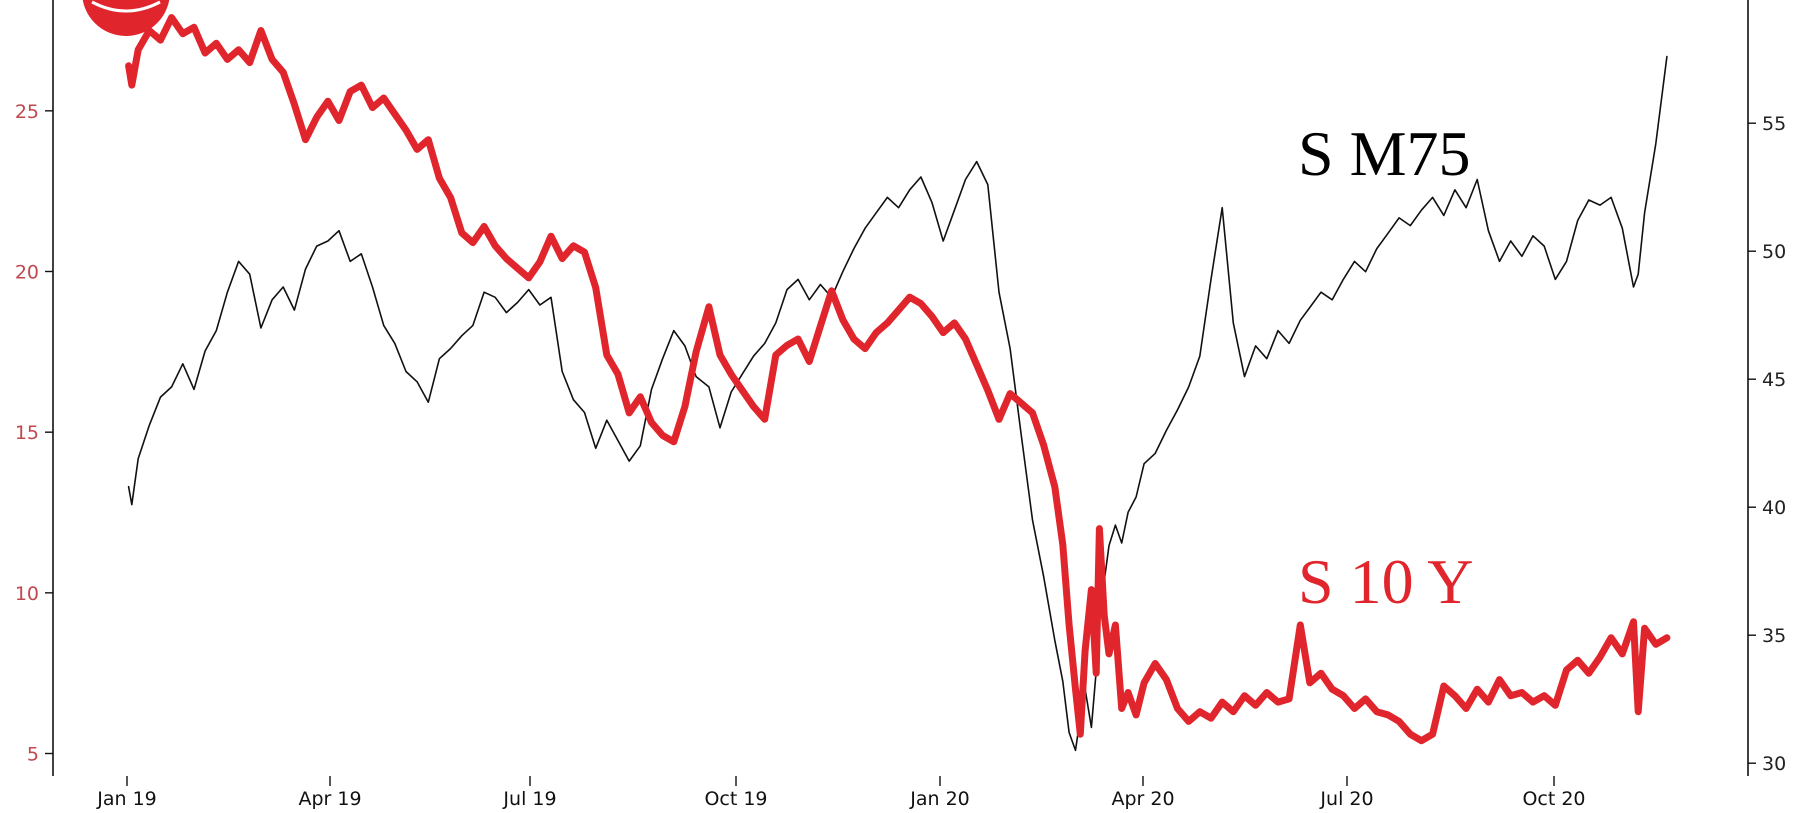 This screenshot has height=813, width=1799. What do you see at coordinates (329, 799) in the screenshot?
I see `x-tick-label: Apr 19` at bounding box center [329, 799].